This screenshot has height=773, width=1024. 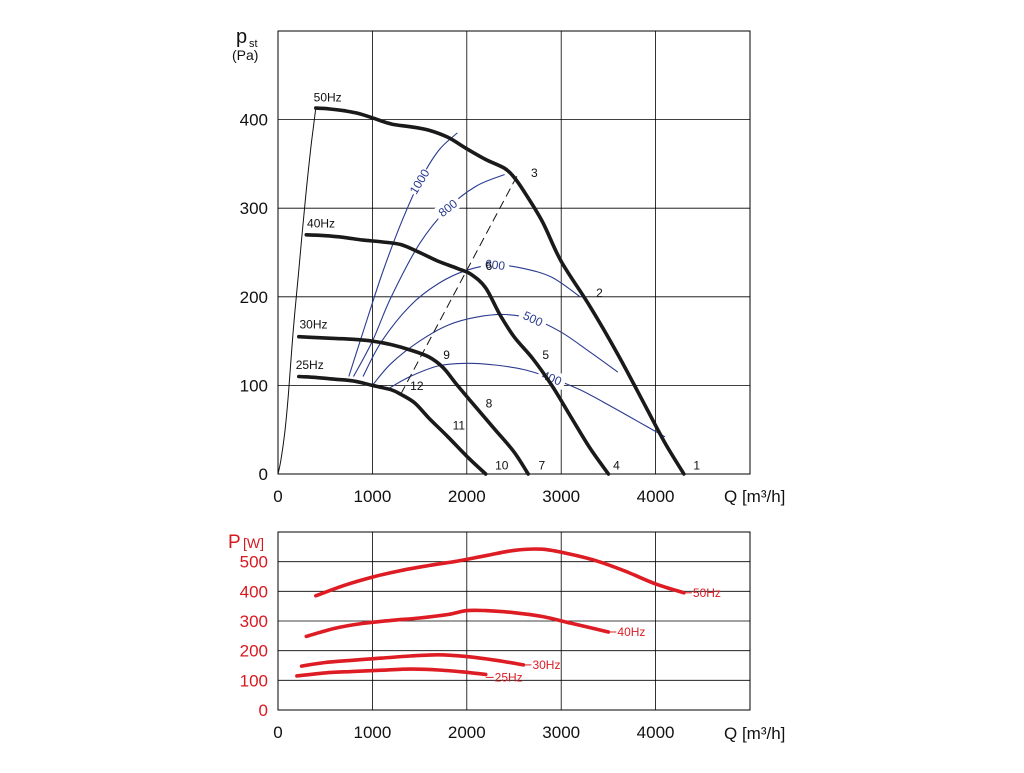 What do you see at coordinates (546, 665) in the screenshot?
I see `power-speed-label-30hz: 30Hz` at bounding box center [546, 665].